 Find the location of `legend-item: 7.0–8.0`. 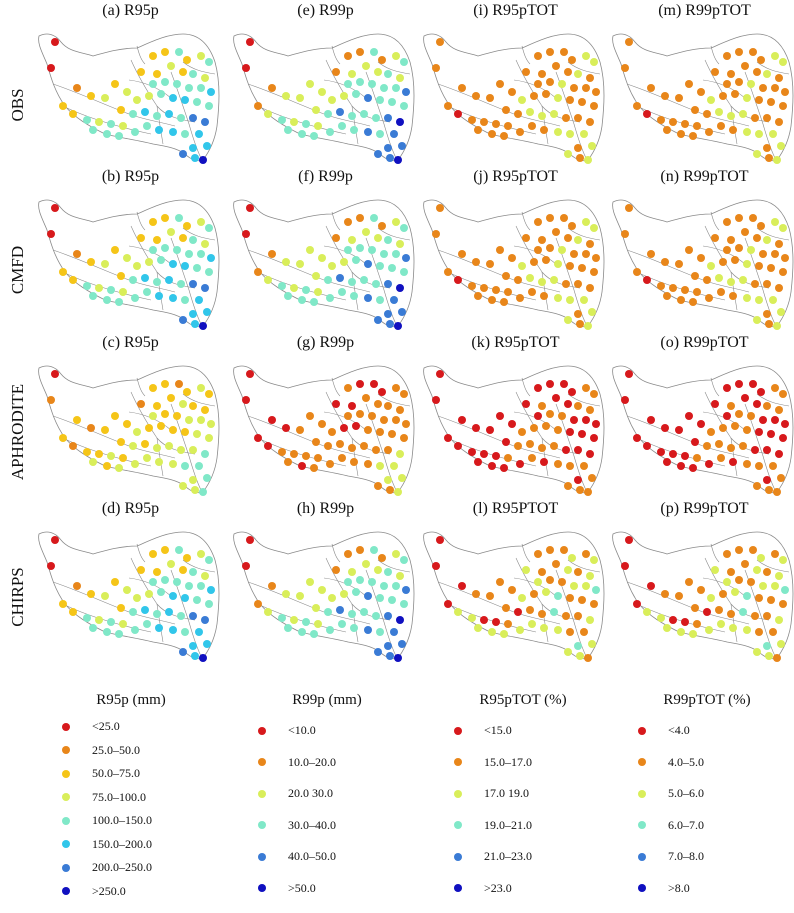

legend-item: 7.0–8.0 is located at coordinates (703, 857).